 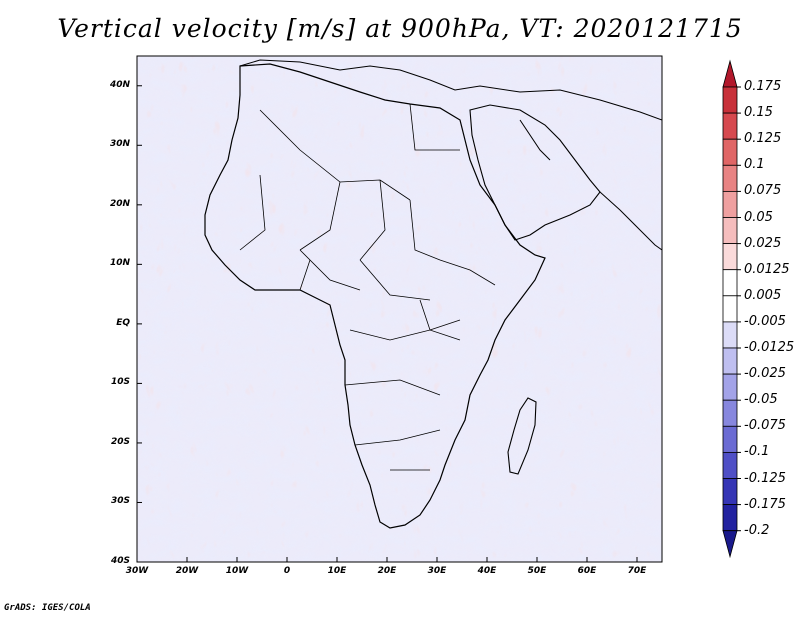 I want to click on lat-label: 30S, so click(x=120, y=501).